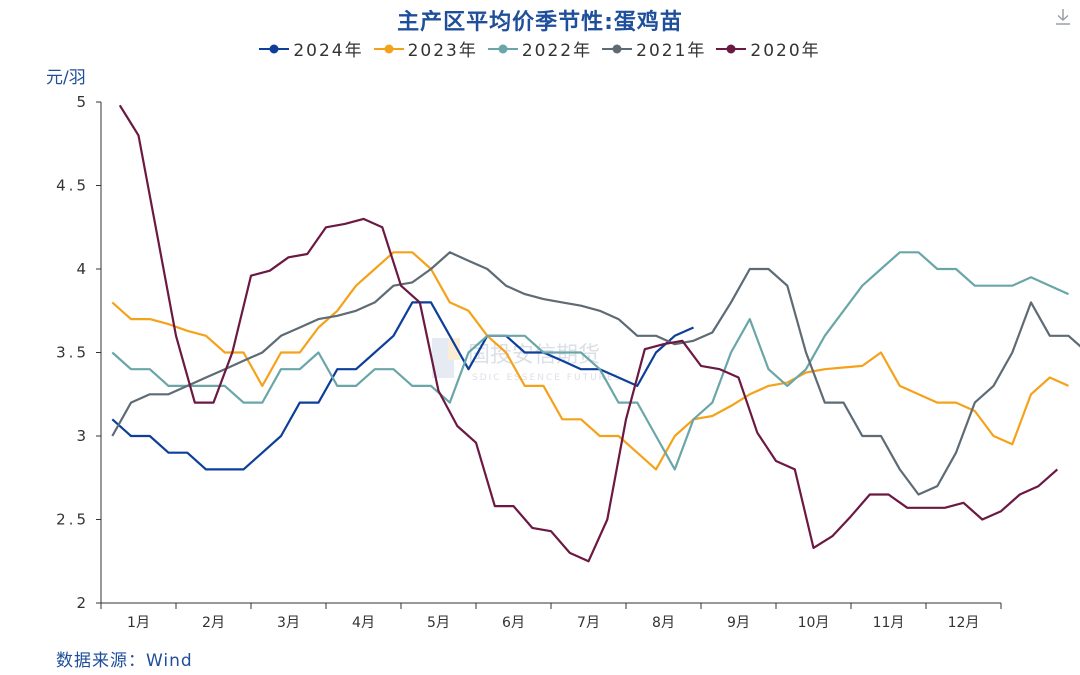  Describe the element at coordinates (438, 623) in the screenshot. I see `x-tick-label: 5月` at that location.